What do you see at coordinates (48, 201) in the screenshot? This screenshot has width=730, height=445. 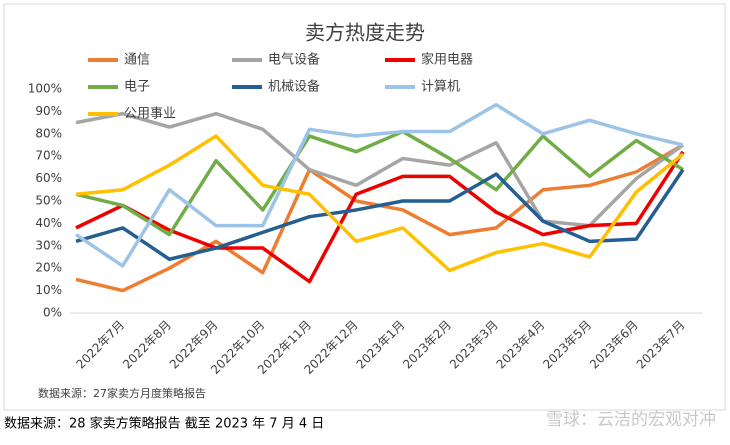 I see `y-tick-label: 50%` at bounding box center [48, 201].